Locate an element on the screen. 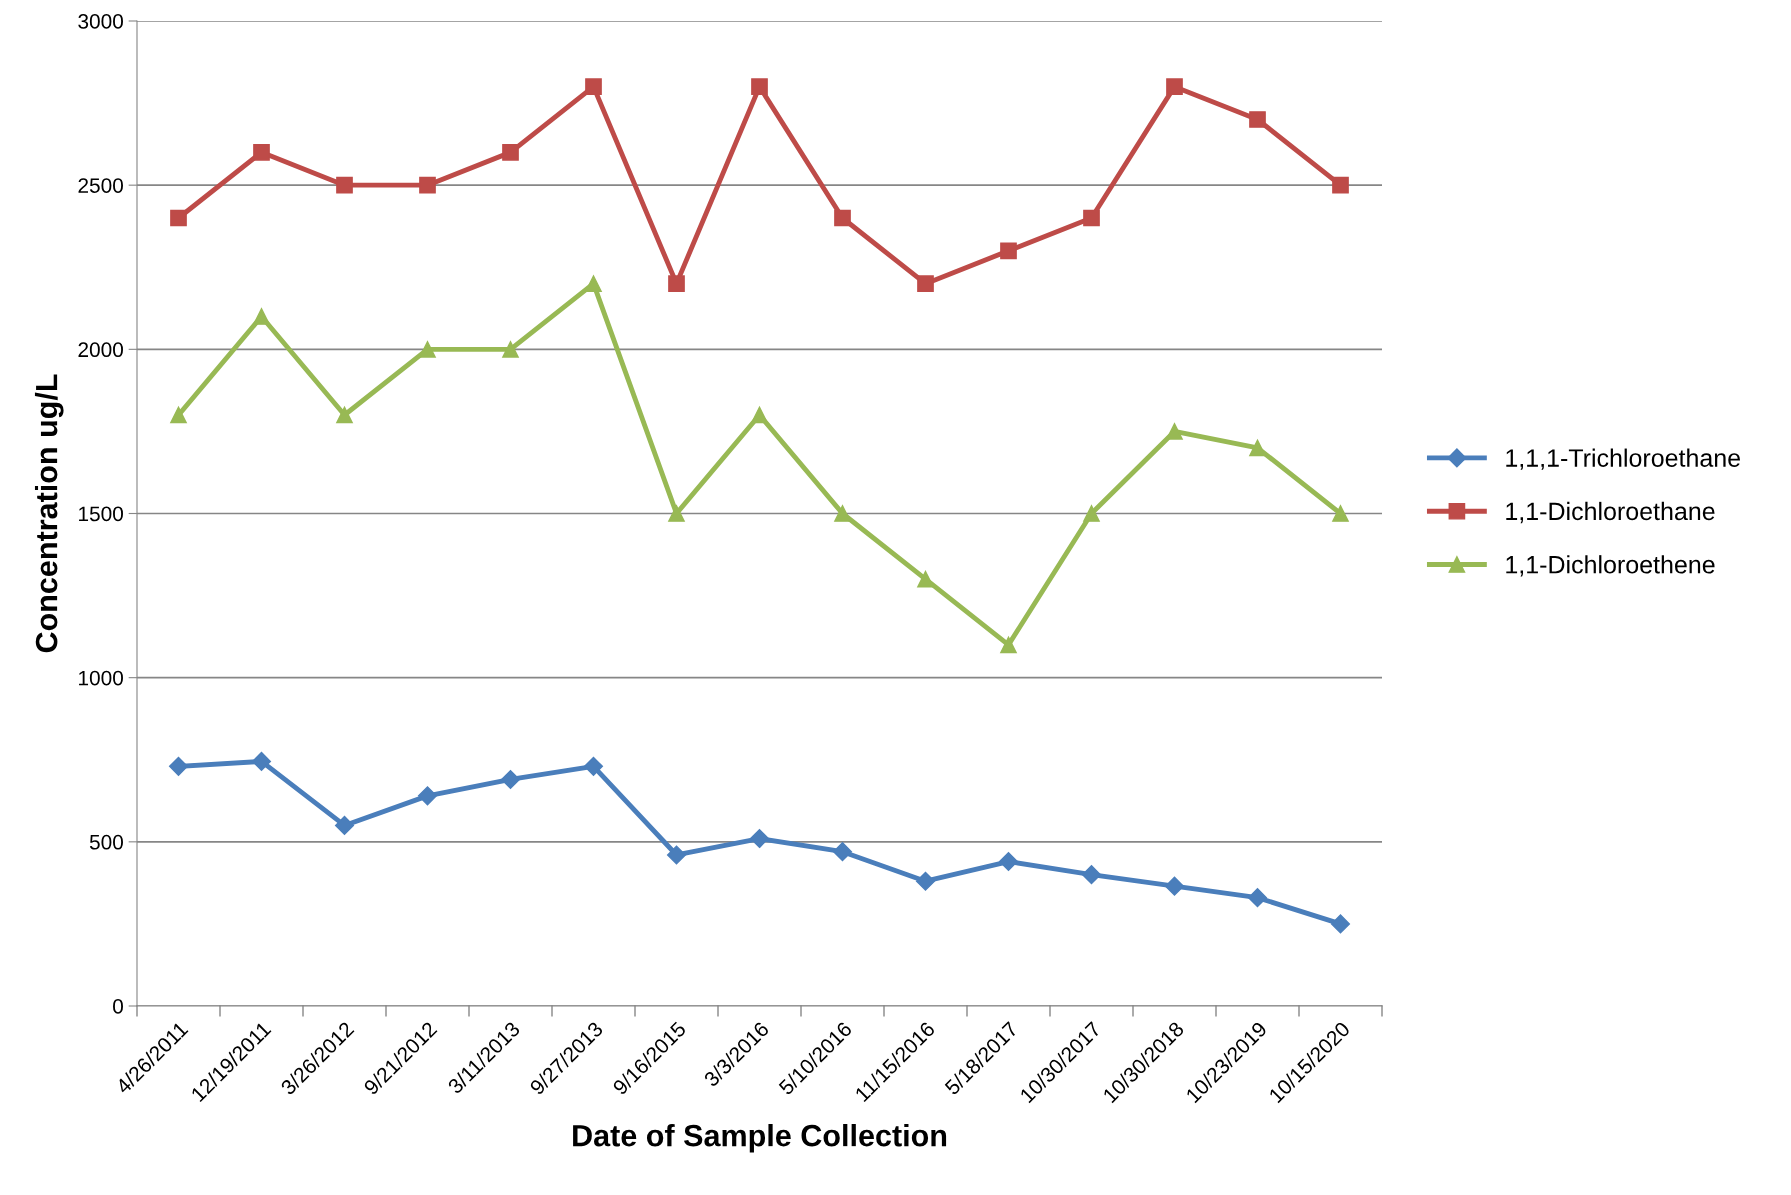  y-tick-label: 2000 is located at coordinates (100, 350).